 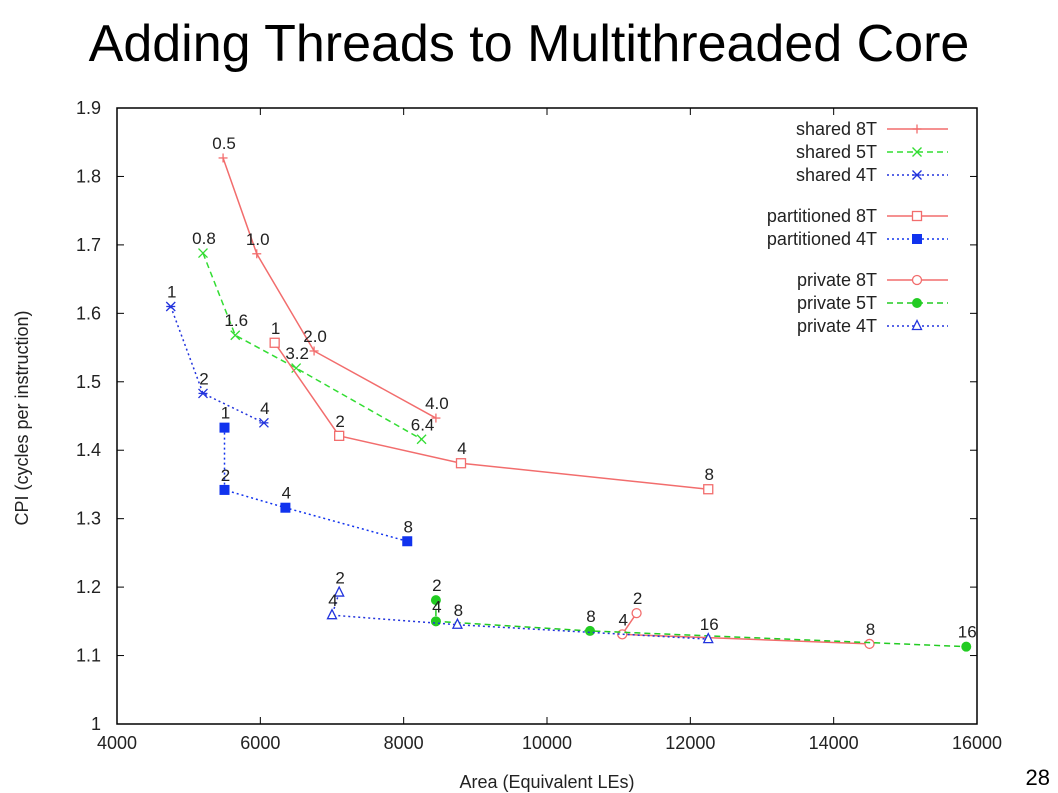 I want to click on x-tick-label: 12000, so click(x=690, y=743).